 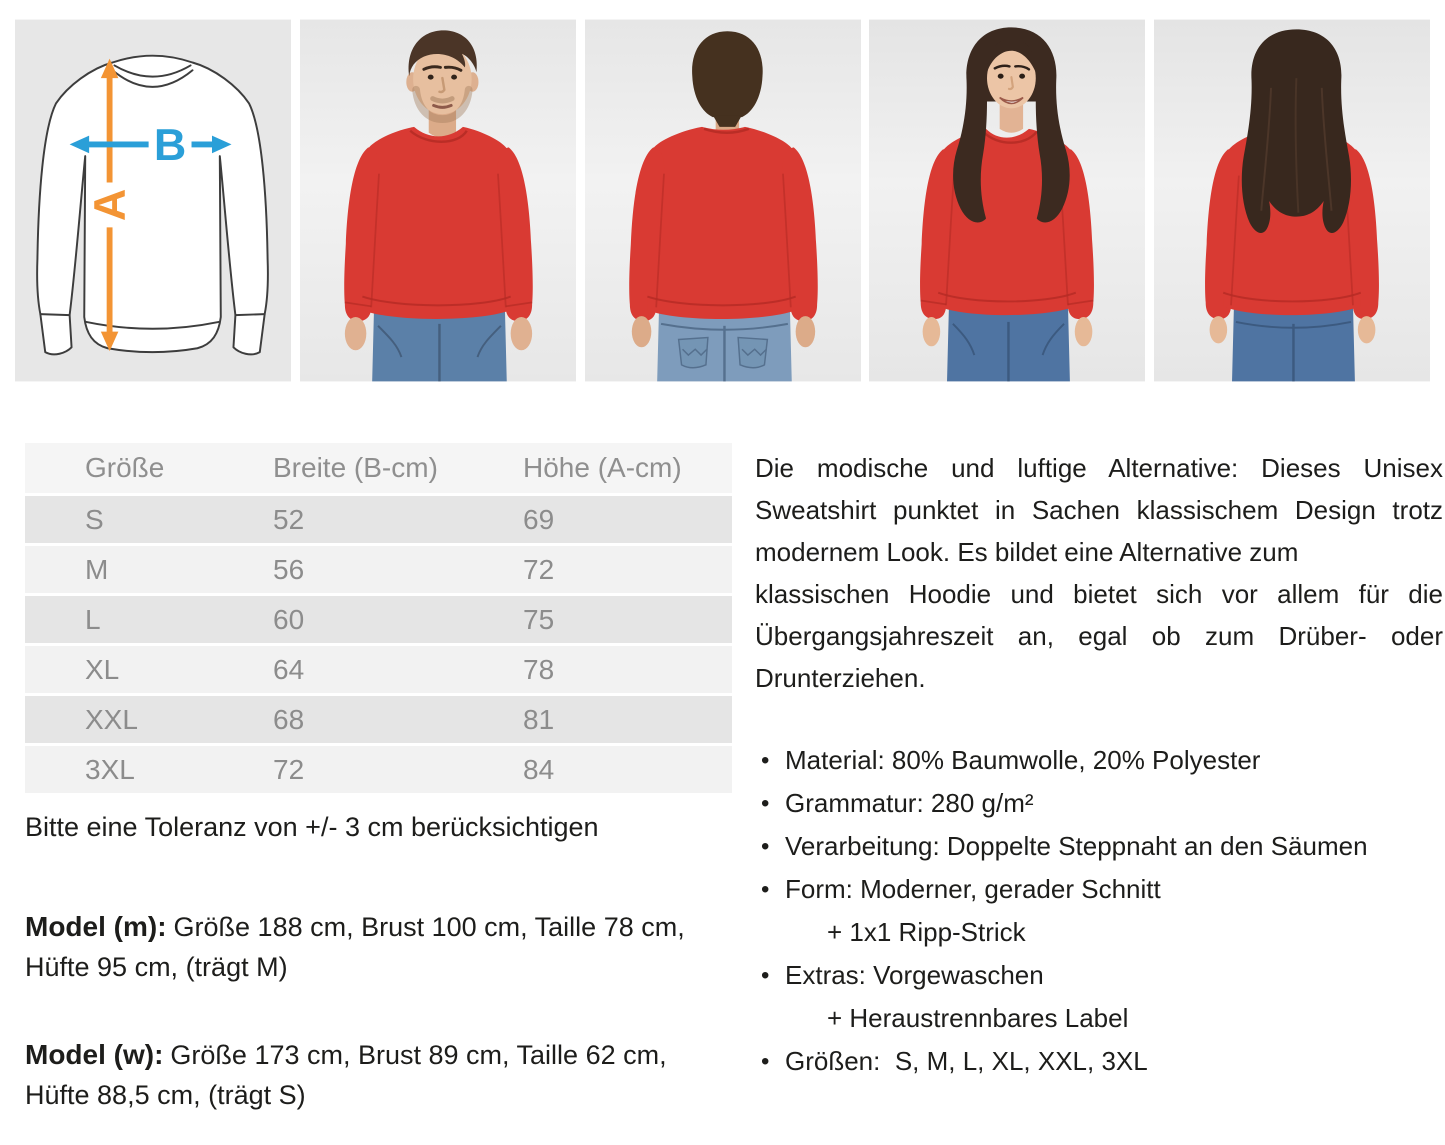 What do you see at coordinates (378, 769) in the screenshot?
I see `table-row: 3XL 72 84` at bounding box center [378, 769].